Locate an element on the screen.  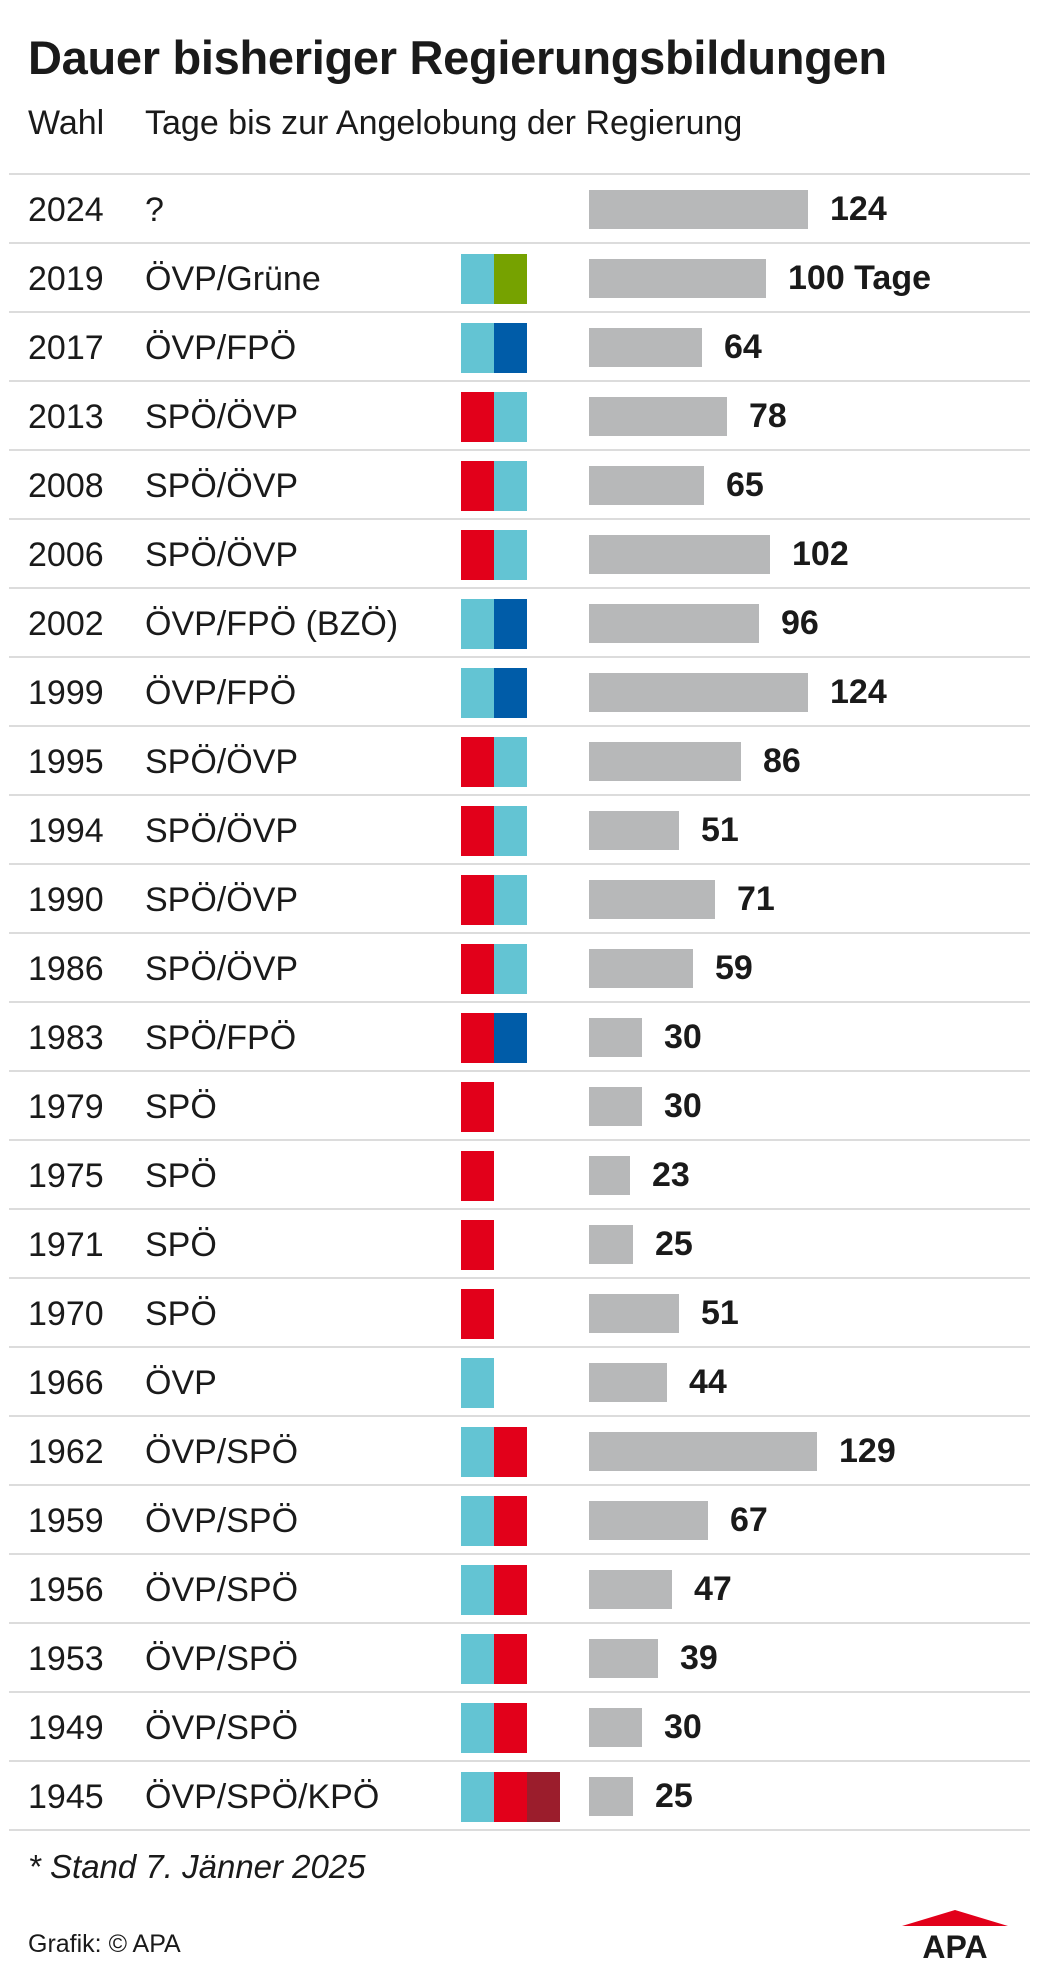
bar-value-label: 59 is located at coordinates (734, 968).